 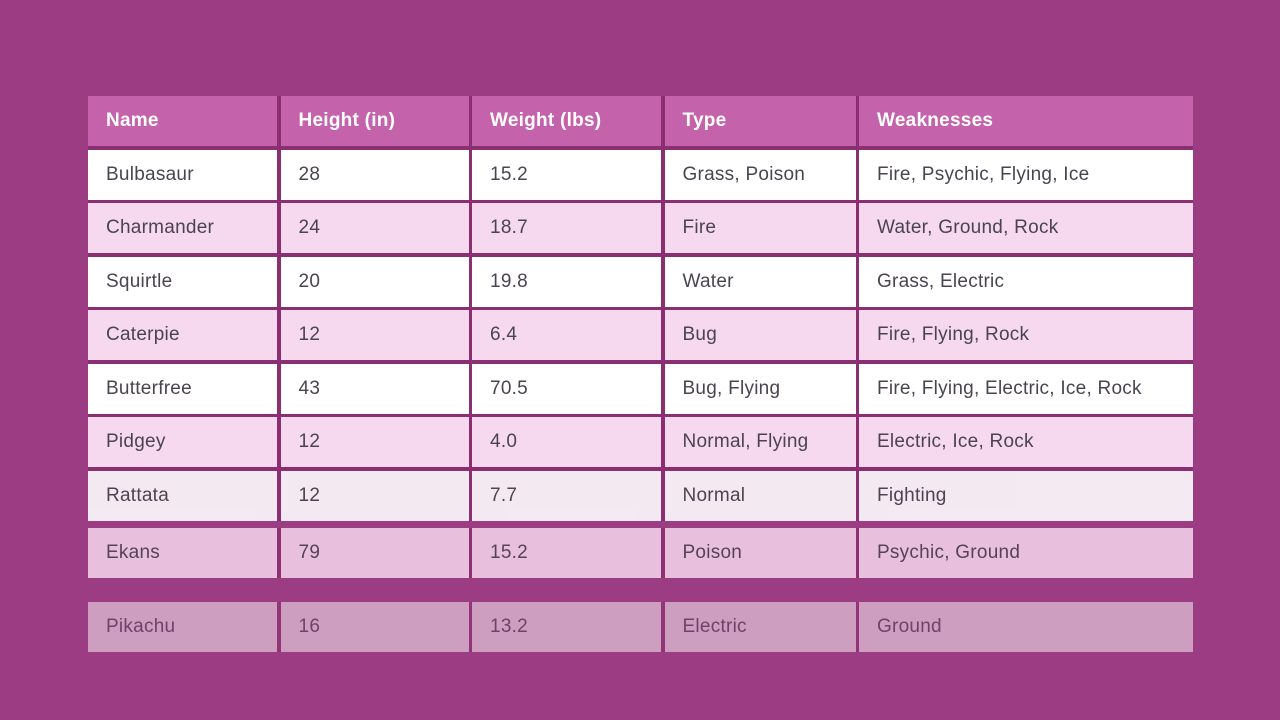 What do you see at coordinates (182, 553) in the screenshot?
I see `cell-name: Ekans` at bounding box center [182, 553].